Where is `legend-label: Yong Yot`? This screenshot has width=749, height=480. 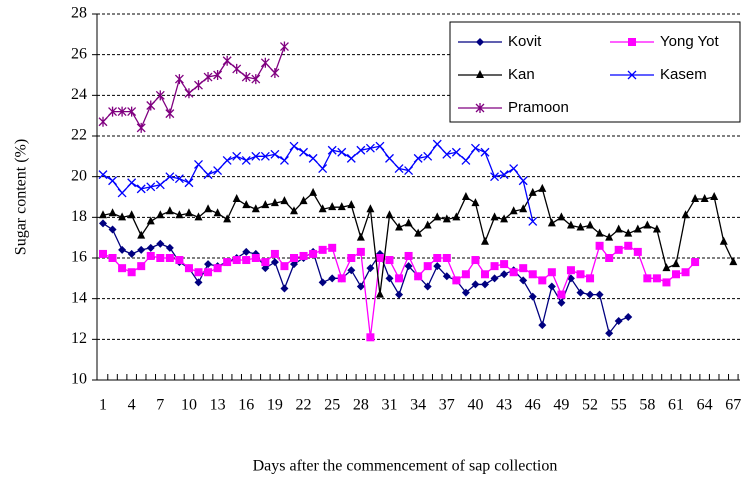
legend-label: Yong Yot is located at coordinates (690, 41).